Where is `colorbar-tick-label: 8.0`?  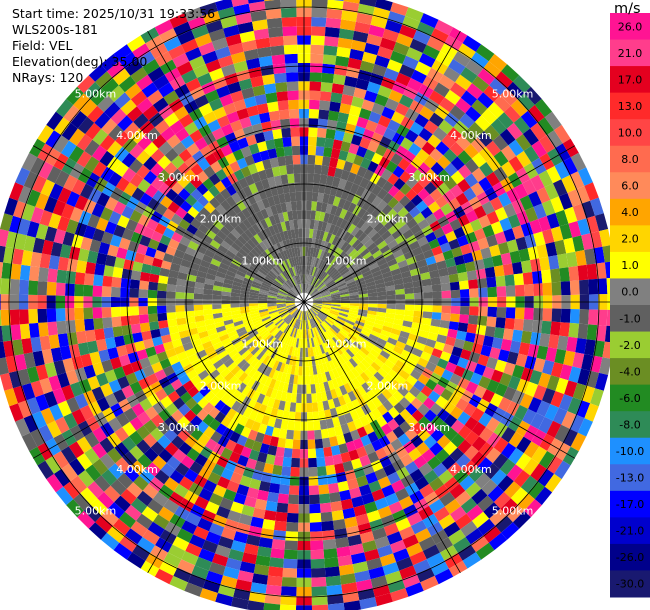
colorbar-tick-label: 8.0 is located at coordinates (630, 159).